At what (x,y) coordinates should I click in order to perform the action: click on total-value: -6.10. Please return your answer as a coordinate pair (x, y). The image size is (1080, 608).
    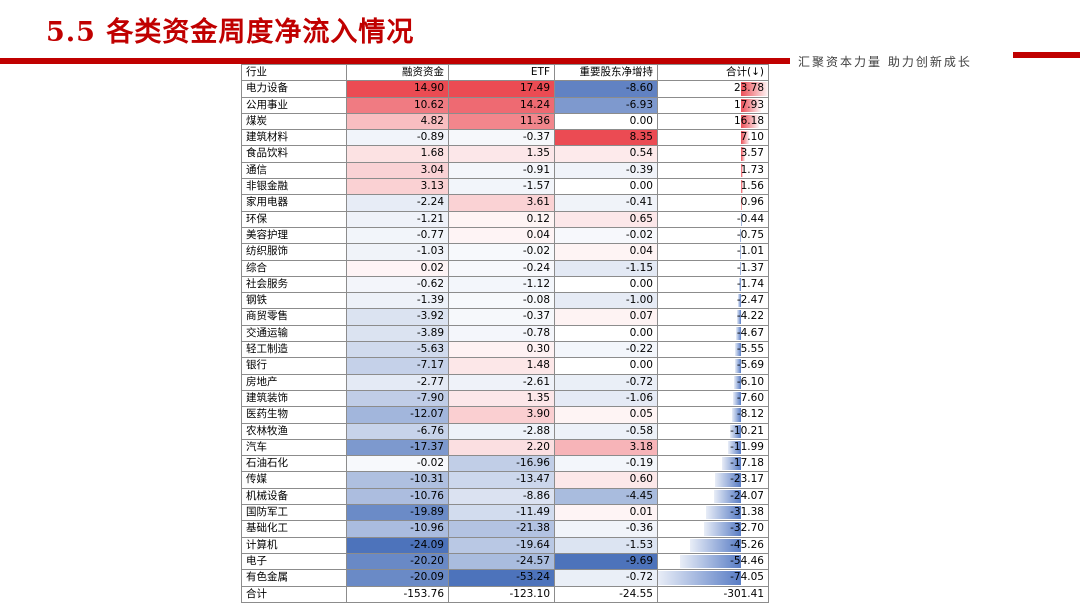
    Looking at the image, I should click on (750, 381).